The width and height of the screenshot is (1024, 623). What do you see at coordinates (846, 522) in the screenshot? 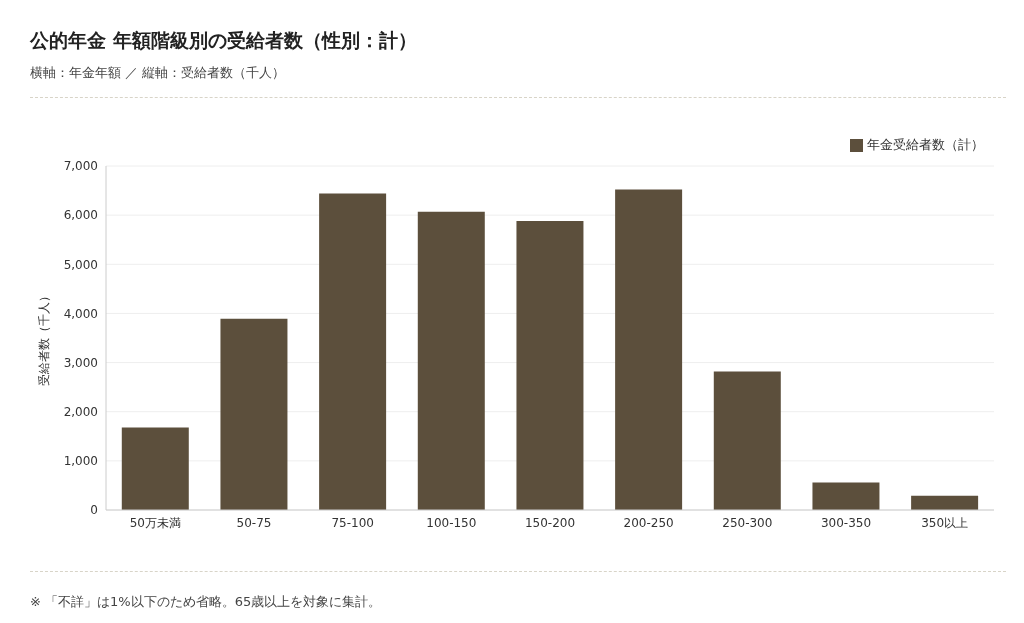
I see `x-tick-label: 300-350` at bounding box center [846, 522].